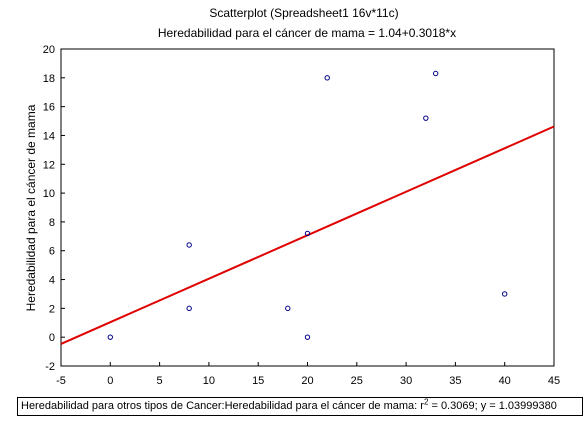  Describe the element at coordinates (50, 367) in the screenshot. I see `y-tick-label: -2` at that location.